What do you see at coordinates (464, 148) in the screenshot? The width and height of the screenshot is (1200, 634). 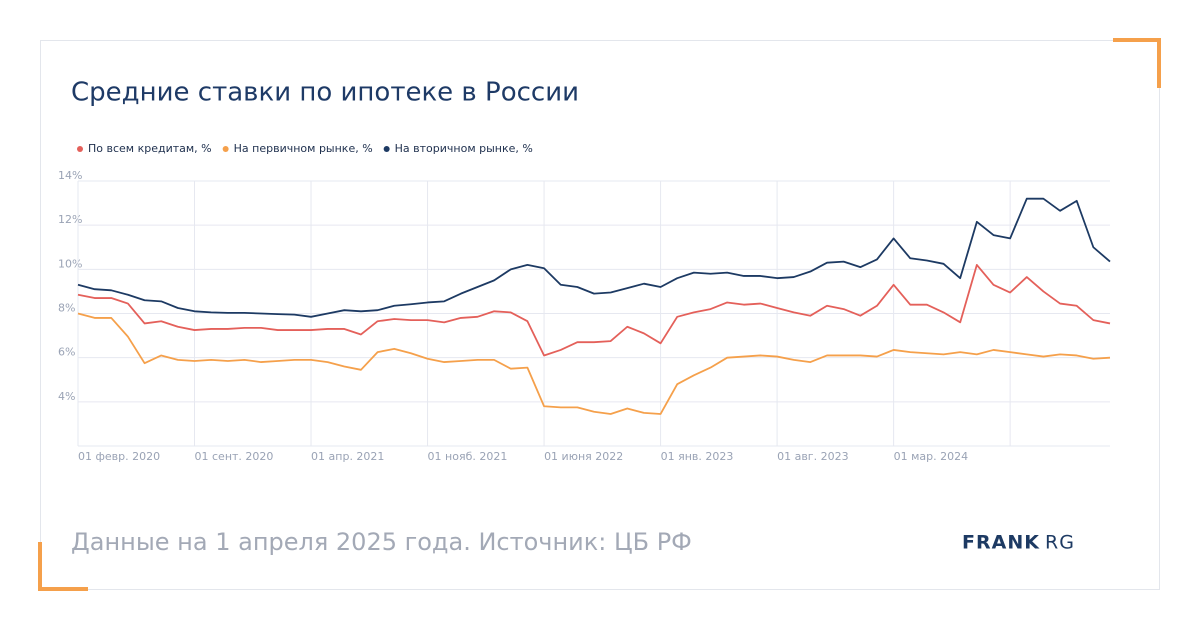 I see `legend-label: На вторичном рынке, %` at bounding box center [464, 148].